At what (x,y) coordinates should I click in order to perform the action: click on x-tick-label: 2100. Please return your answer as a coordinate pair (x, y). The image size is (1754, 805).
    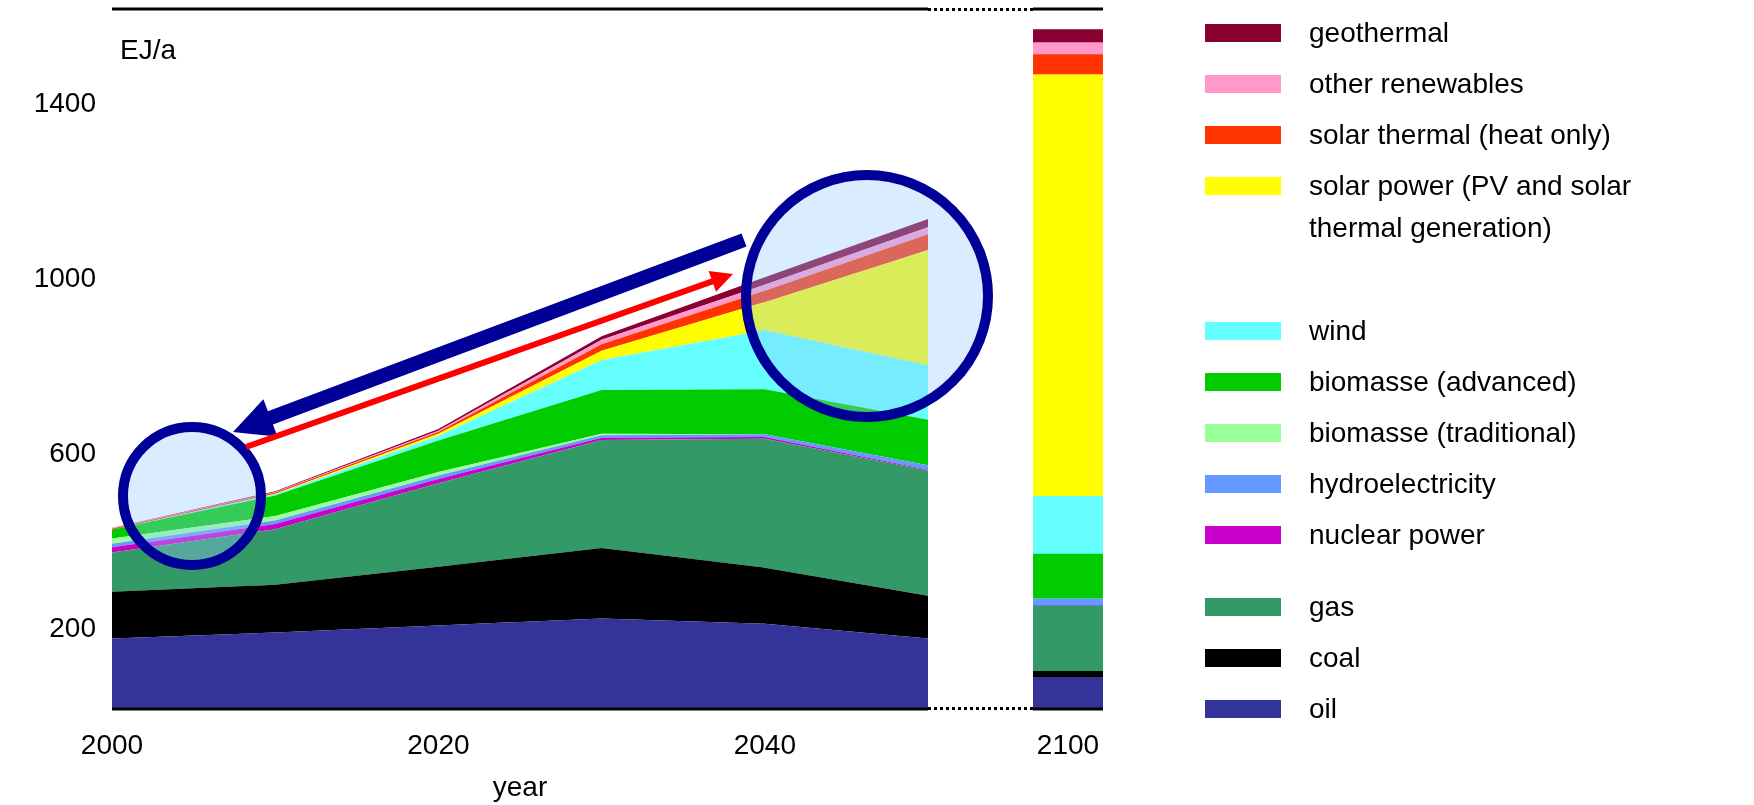
    Looking at the image, I should click on (1068, 744).